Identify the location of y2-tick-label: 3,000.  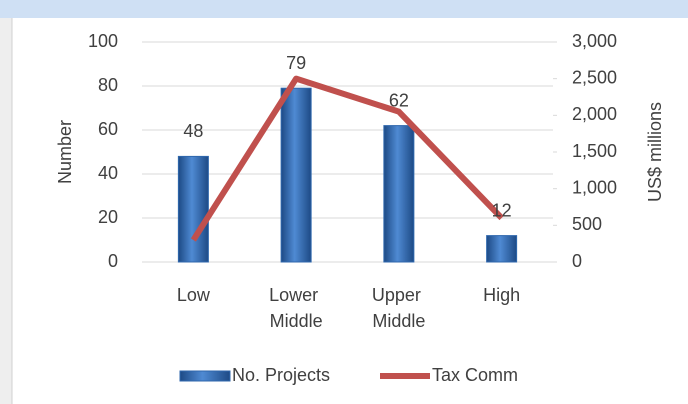
(594, 41).